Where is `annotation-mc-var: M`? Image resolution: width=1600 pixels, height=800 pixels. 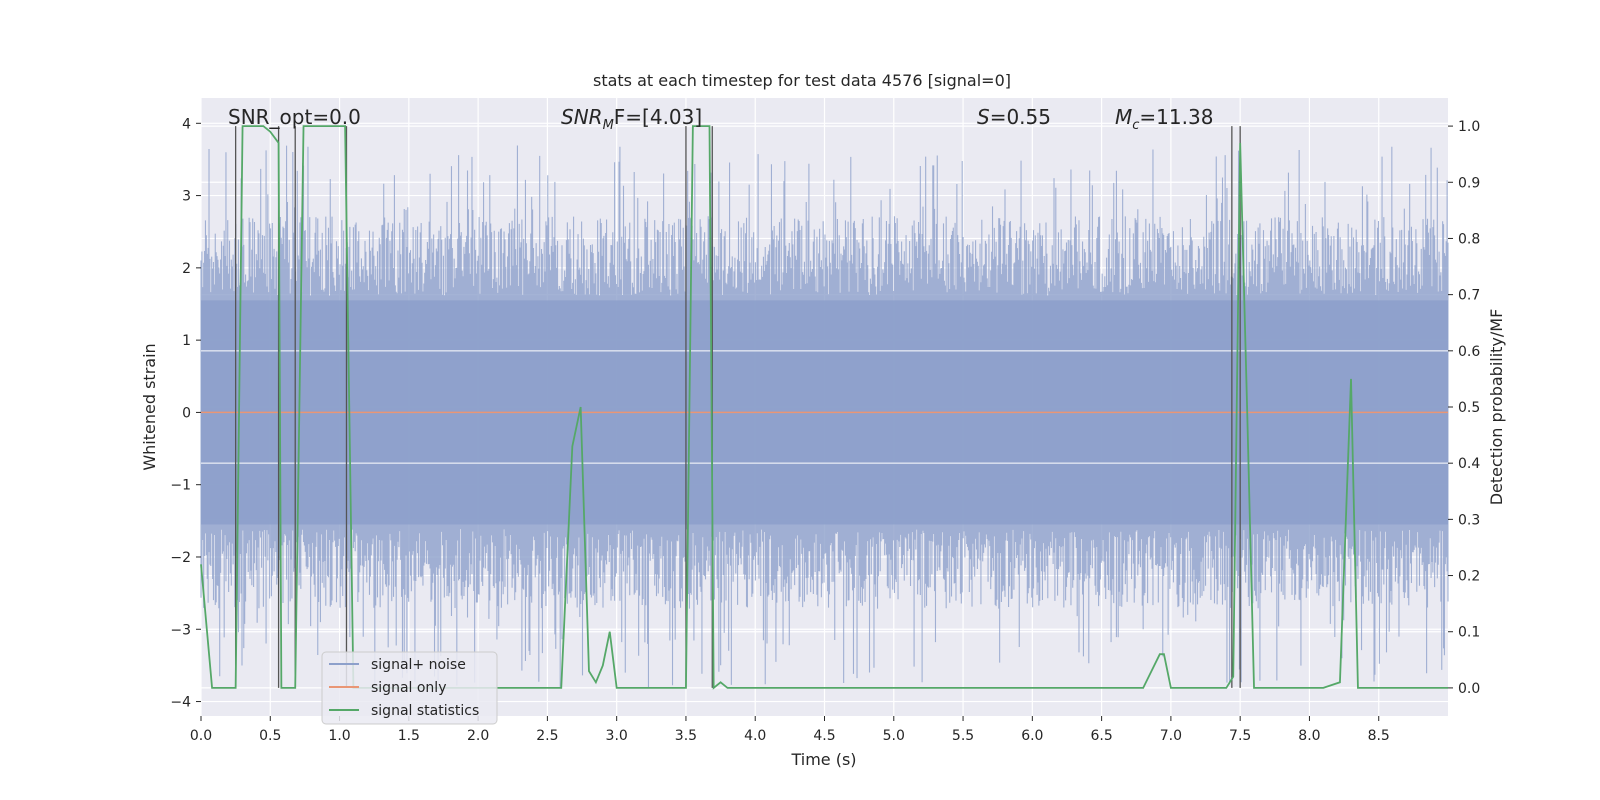 annotation-mc-var: M is located at coordinates (1123, 117).